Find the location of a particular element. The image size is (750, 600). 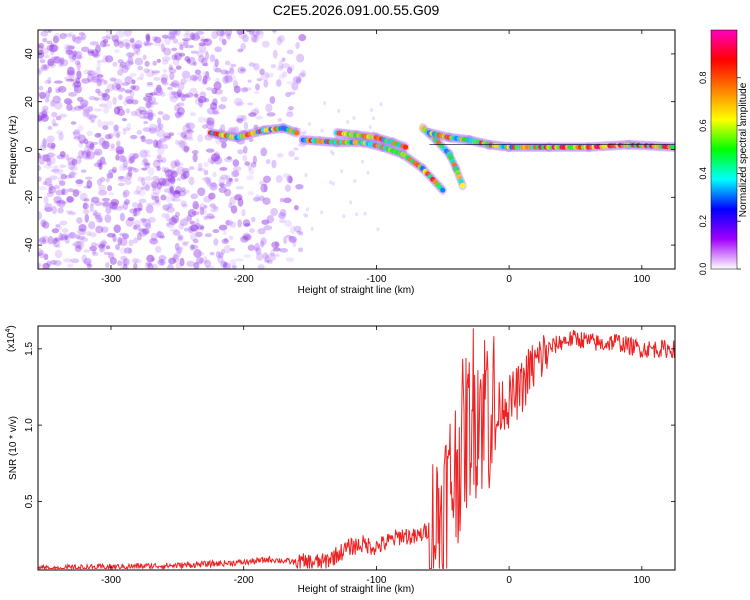

colorbar-tick-label: 0.2 is located at coordinates (703, 221).